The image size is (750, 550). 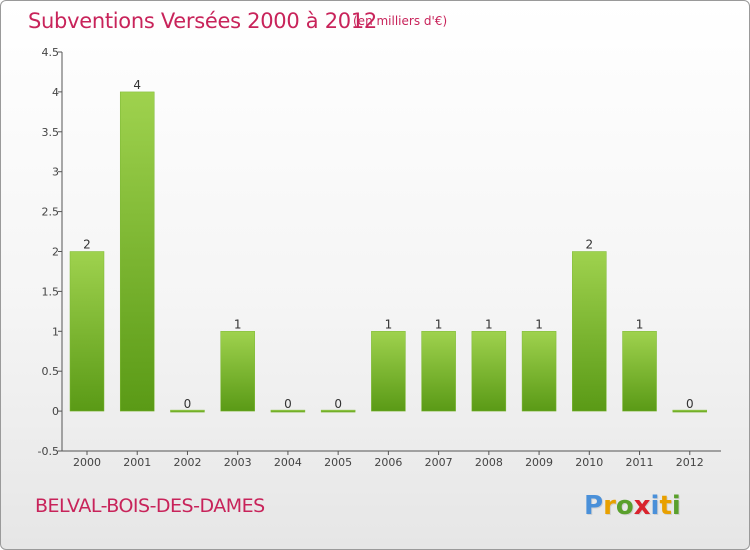 What do you see at coordinates (388, 462) in the screenshot?
I see `x-tick-label: 2006` at bounding box center [388, 462].